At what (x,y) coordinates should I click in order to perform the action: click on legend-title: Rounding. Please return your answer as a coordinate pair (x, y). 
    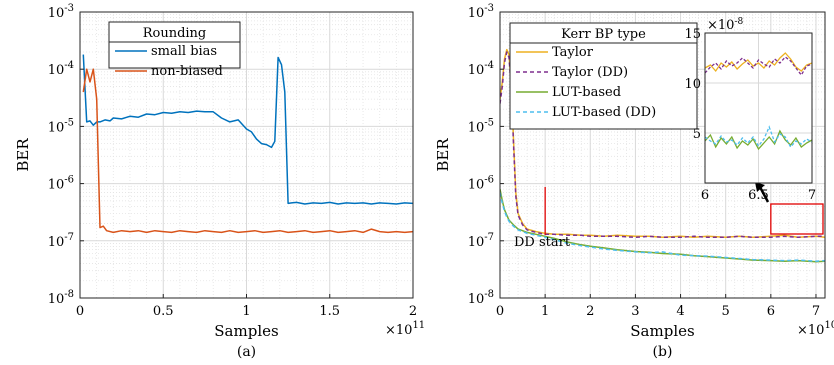
    Looking at the image, I should click on (175, 33).